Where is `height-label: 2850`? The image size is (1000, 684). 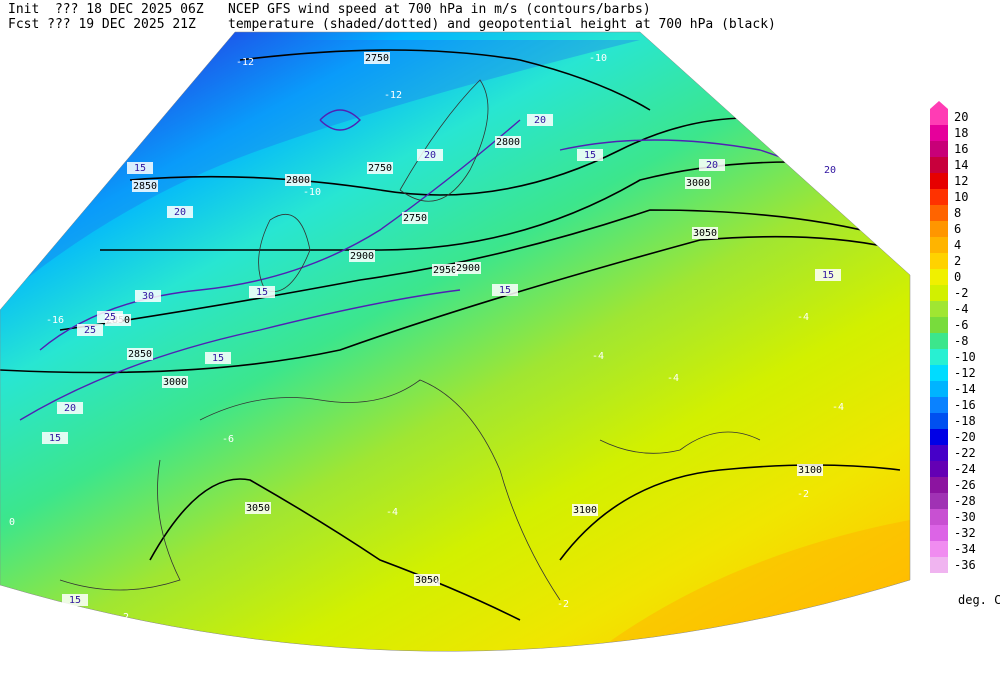 height-label: 2850 is located at coordinates (145, 186).